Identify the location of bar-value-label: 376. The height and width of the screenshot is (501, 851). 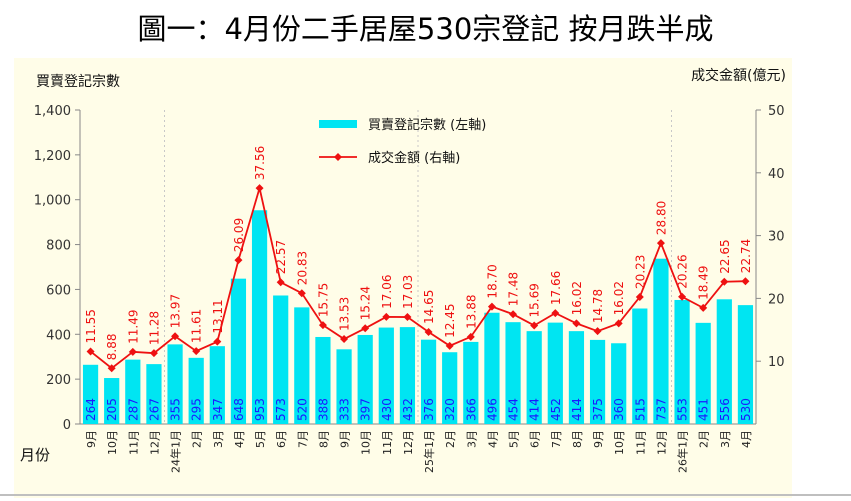
(429, 409).